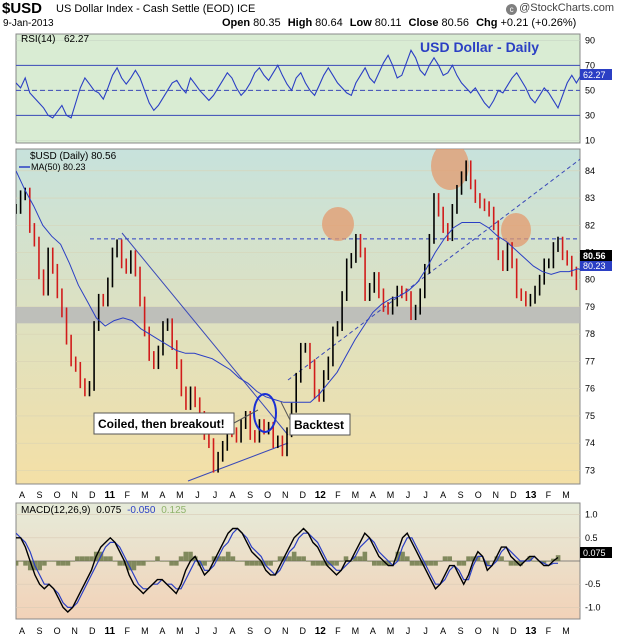 Image resolution: width=620 pixels, height=639 pixels. What do you see at coordinates (141, 510) in the screenshot?
I see `signal-legend-value: -0.050` at bounding box center [141, 510].